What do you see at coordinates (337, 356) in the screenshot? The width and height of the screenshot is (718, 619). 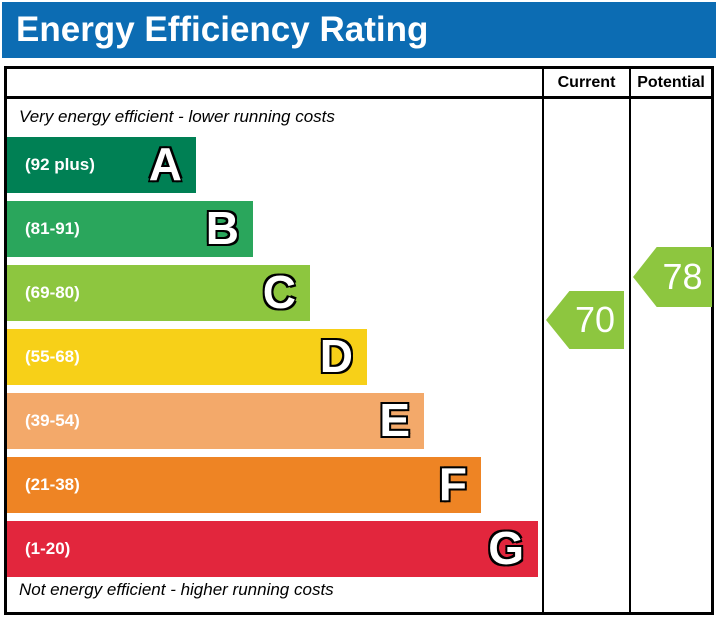 I see `band-d-letter: D` at bounding box center [337, 356].